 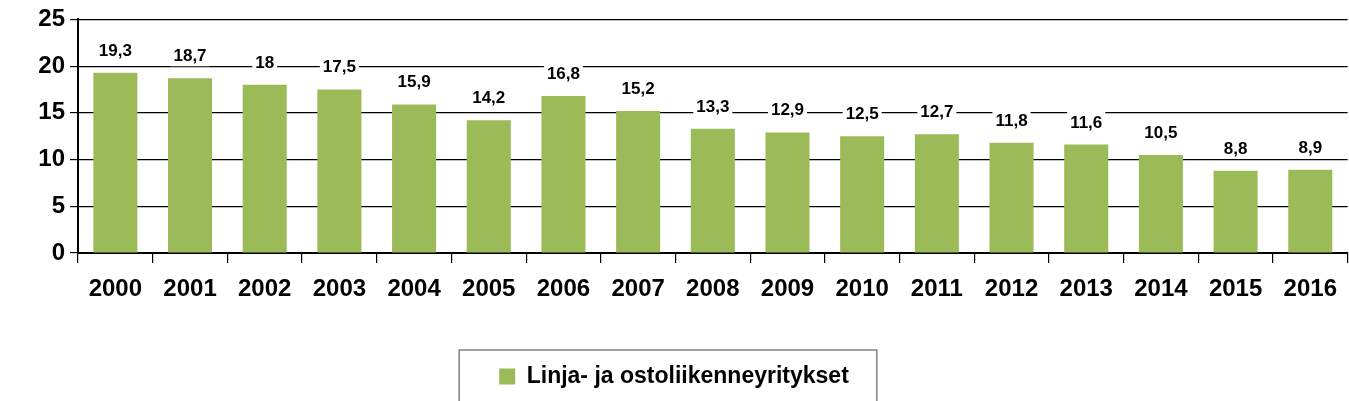 I want to click on data-label: 14,2, so click(x=489, y=98).